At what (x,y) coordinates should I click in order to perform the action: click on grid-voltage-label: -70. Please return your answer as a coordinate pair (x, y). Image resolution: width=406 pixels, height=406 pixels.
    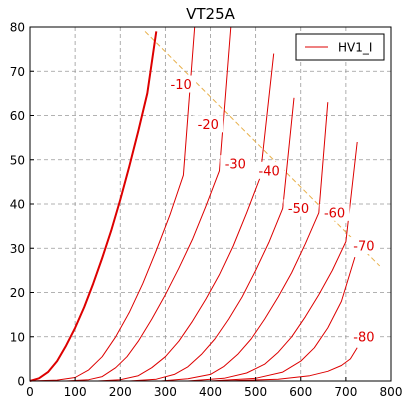
    Looking at the image, I should click on (363, 247).